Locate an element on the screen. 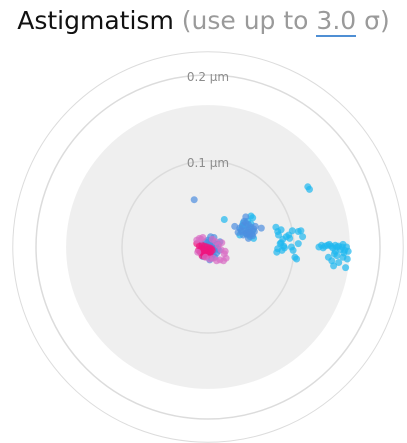 Image resolution: width=407 pixels, height=443 pixels. chart-title-main: Astigmatism is located at coordinates (95, 20).